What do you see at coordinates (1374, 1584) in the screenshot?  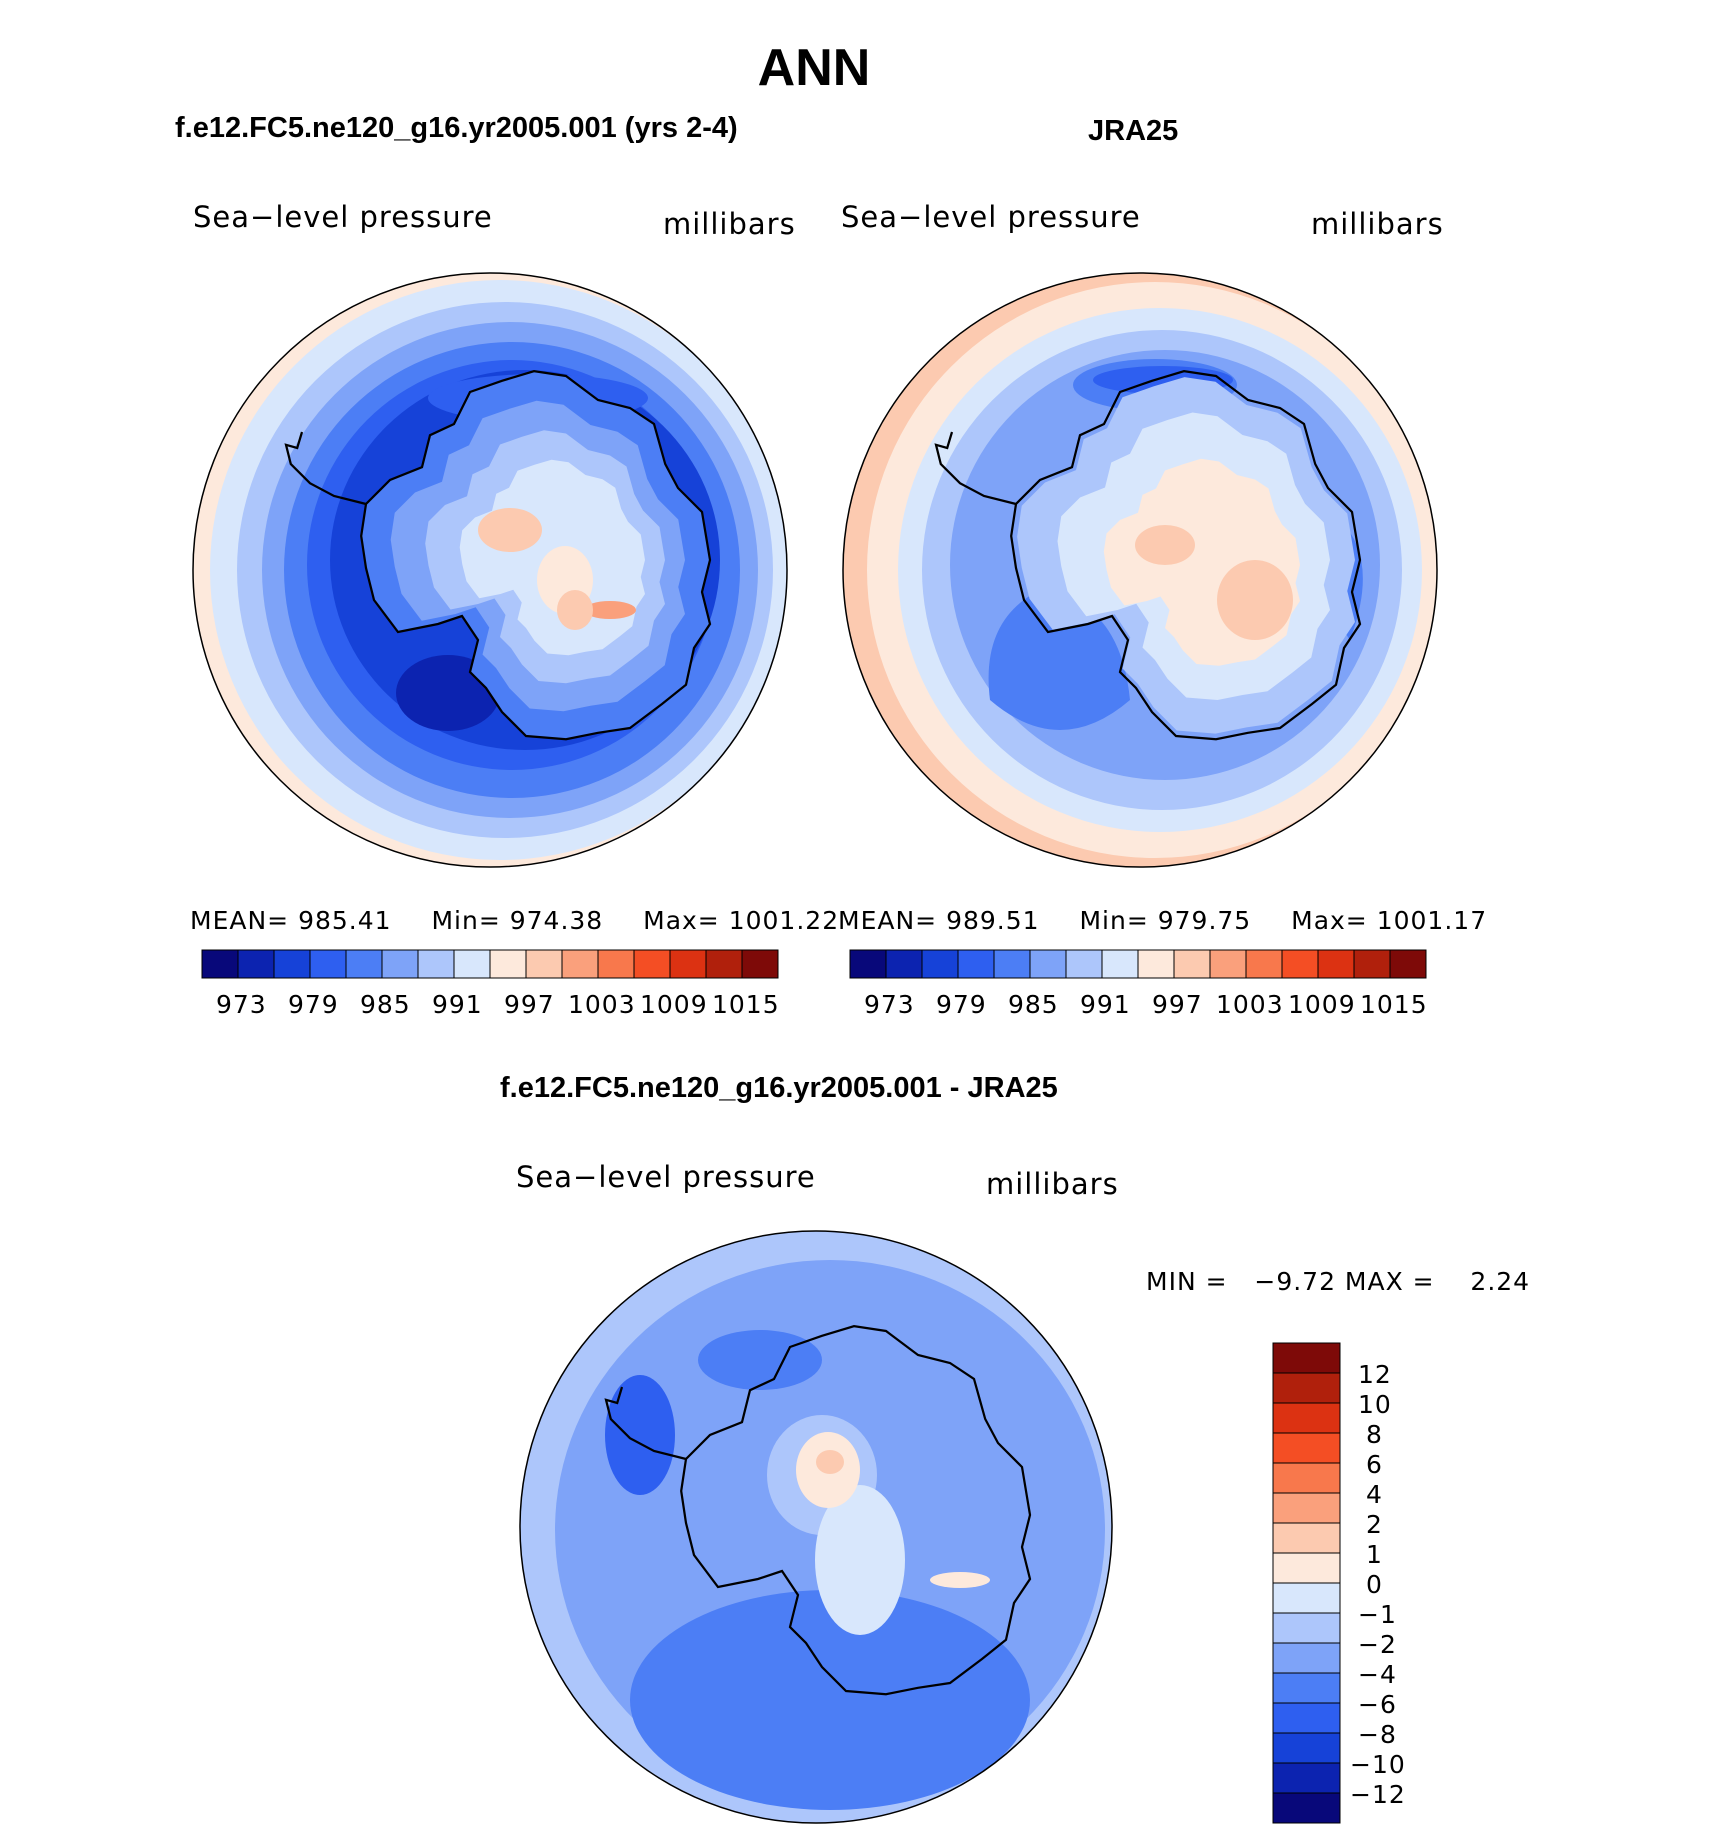 I see `diff-cb-label-7: 0` at bounding box center [1374, 1584].